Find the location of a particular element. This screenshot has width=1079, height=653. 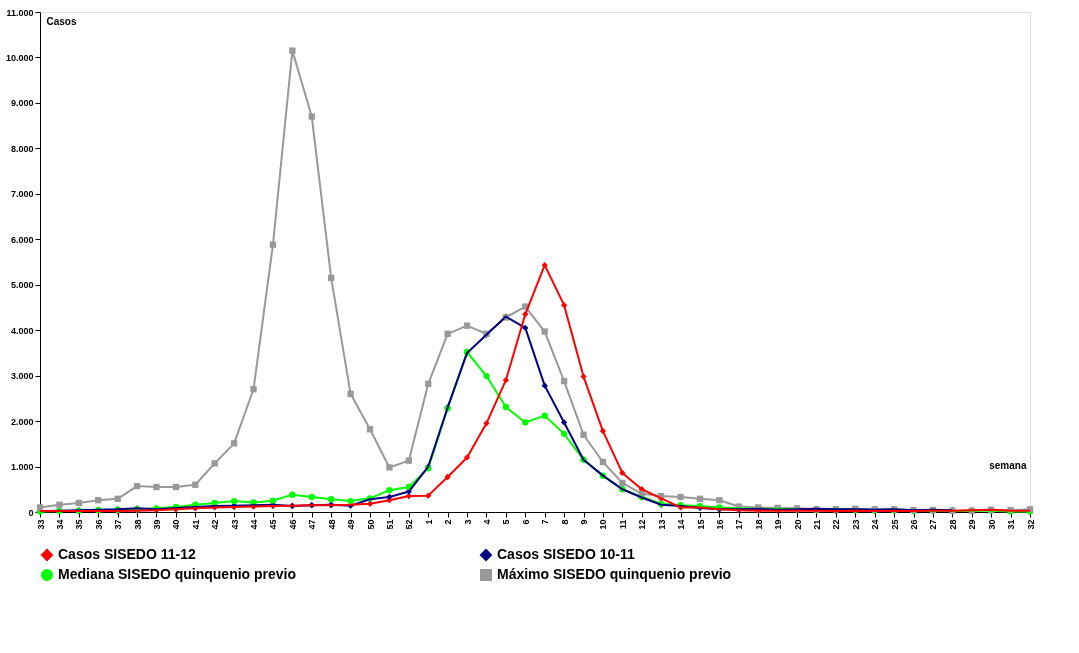

x-tick-label: 2 is located at coordinates (448, 522).